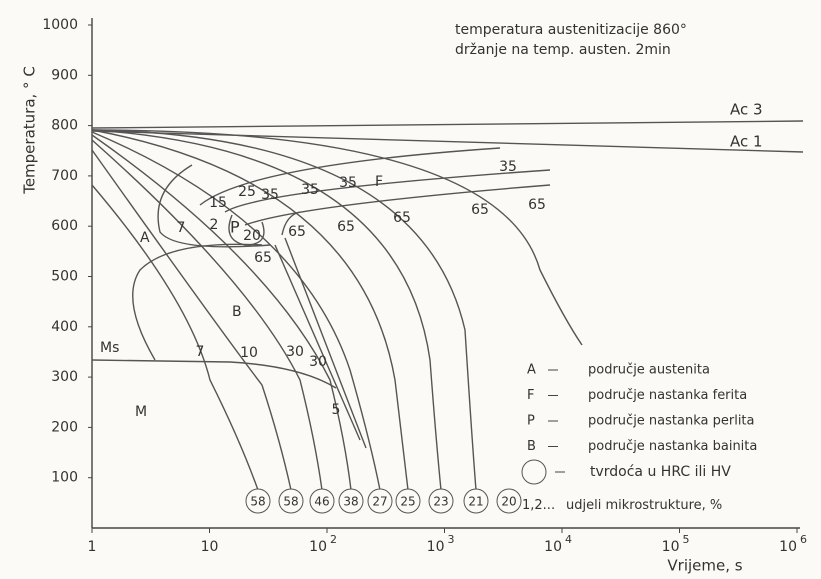 The width and height of the screenshot is (821, 579). I want to click on legend-key: A, so click(531, 370).